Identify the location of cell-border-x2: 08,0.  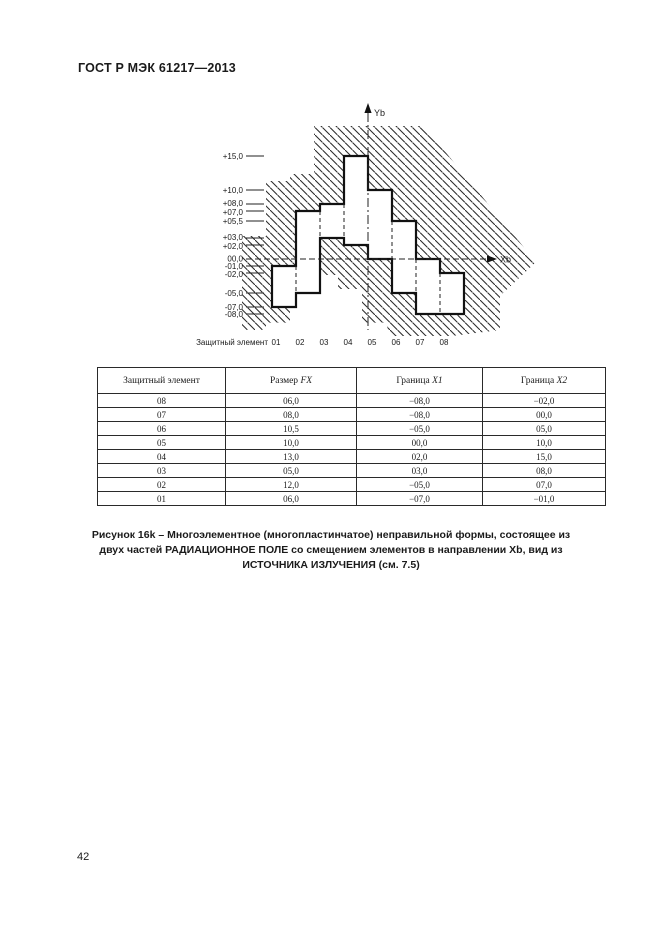
(544, 470).